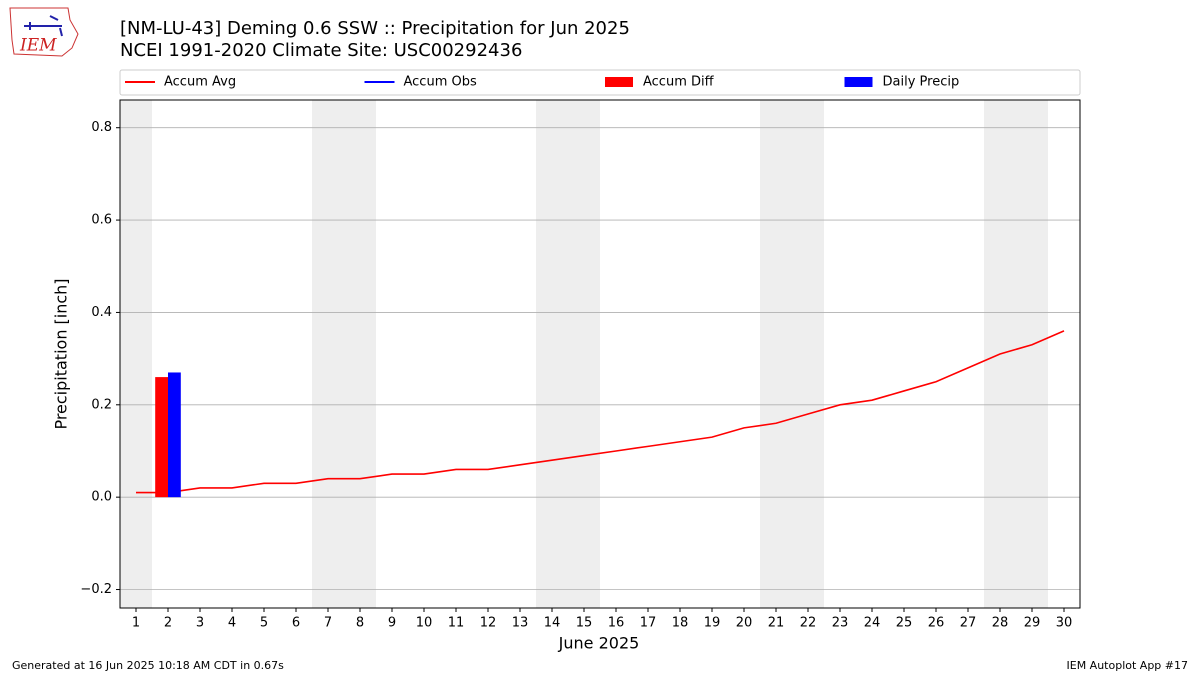 The height and width of the screenshot is (675, 1200). What do you see at coordinates (808, 623) in the screenshot?
I see `x-tick-label: 22` at bounding box center [808, 623].